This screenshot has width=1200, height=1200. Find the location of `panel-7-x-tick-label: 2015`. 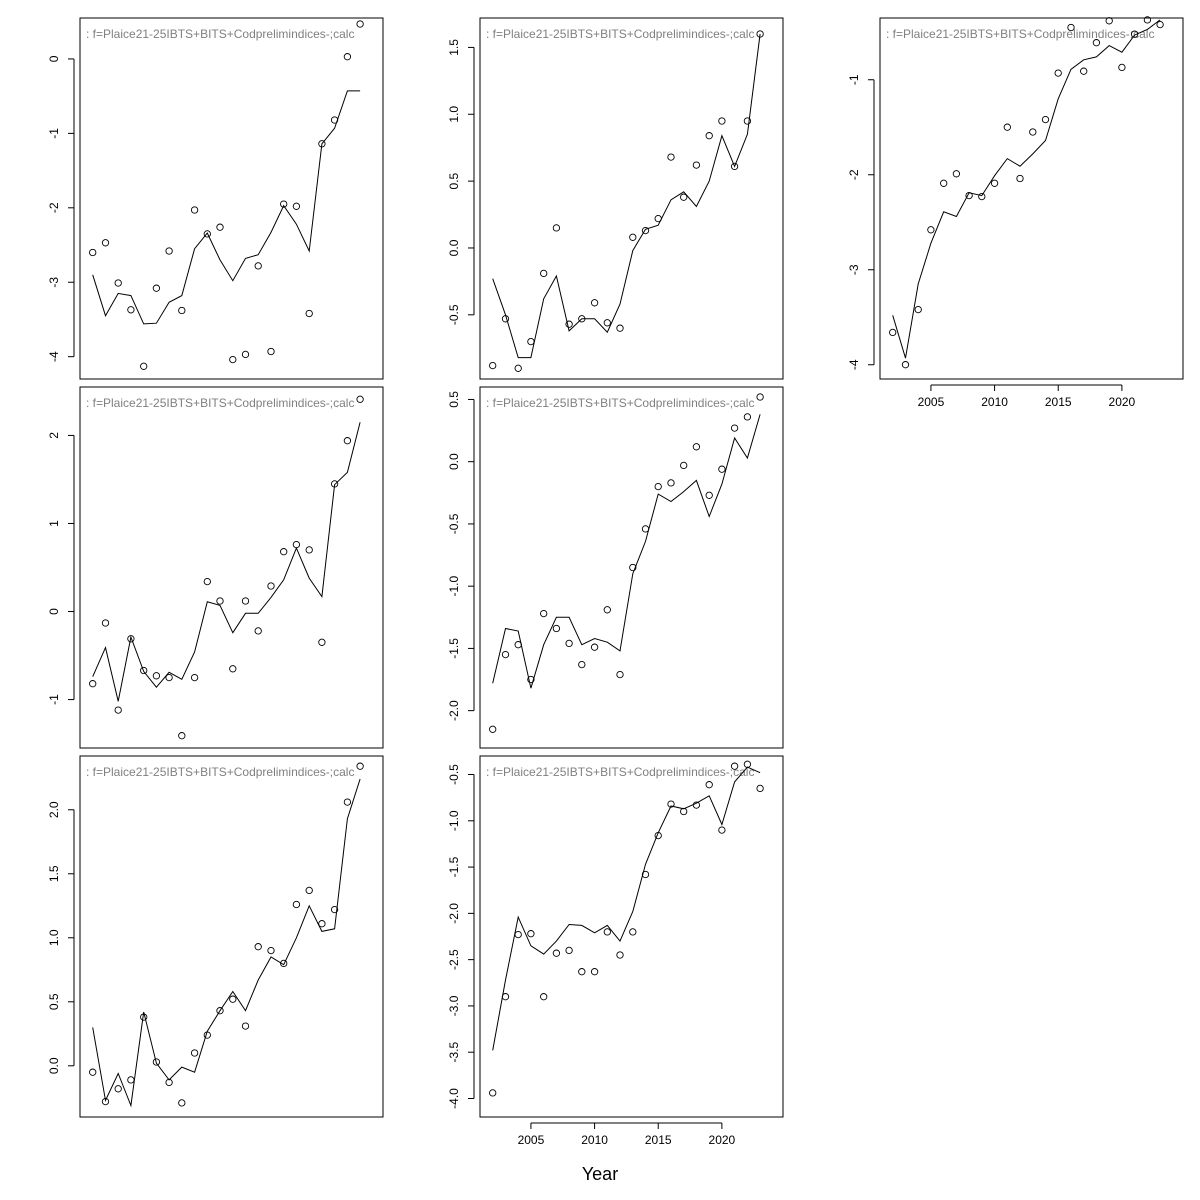

panel-7-x-tick-label: 2015 is located at coordinates (658, 1140).